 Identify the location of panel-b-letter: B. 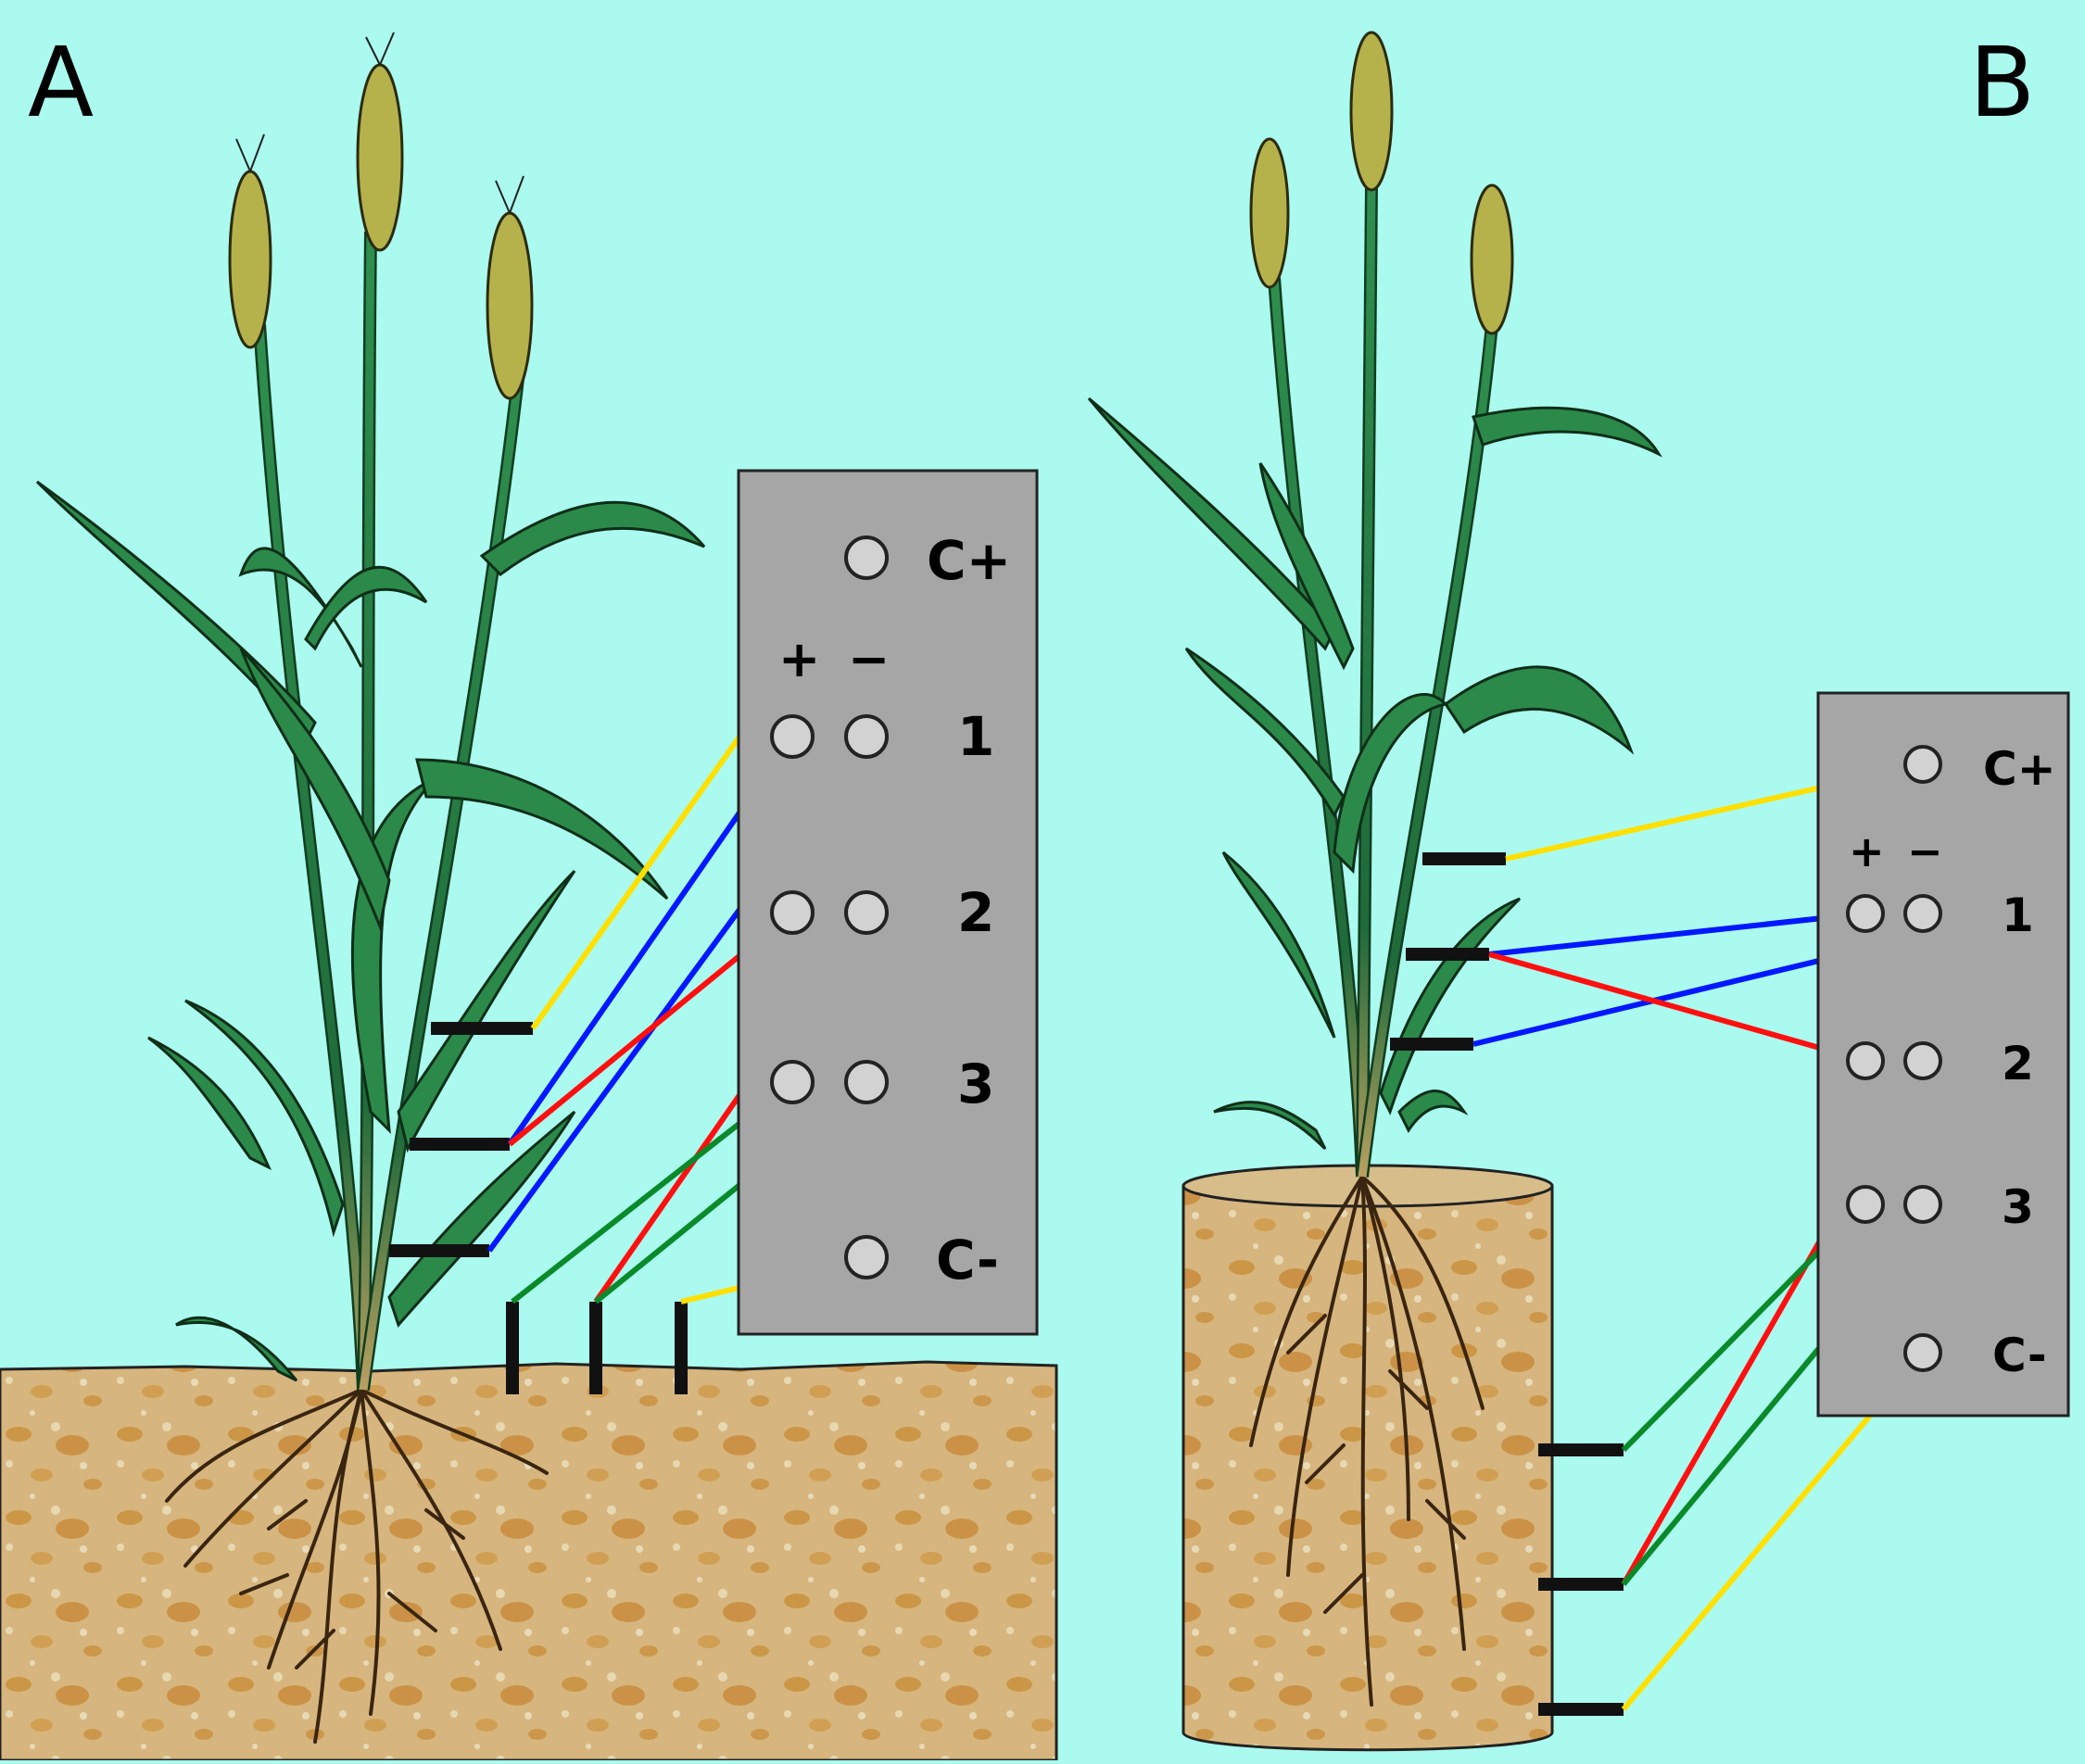
(2002, 82).